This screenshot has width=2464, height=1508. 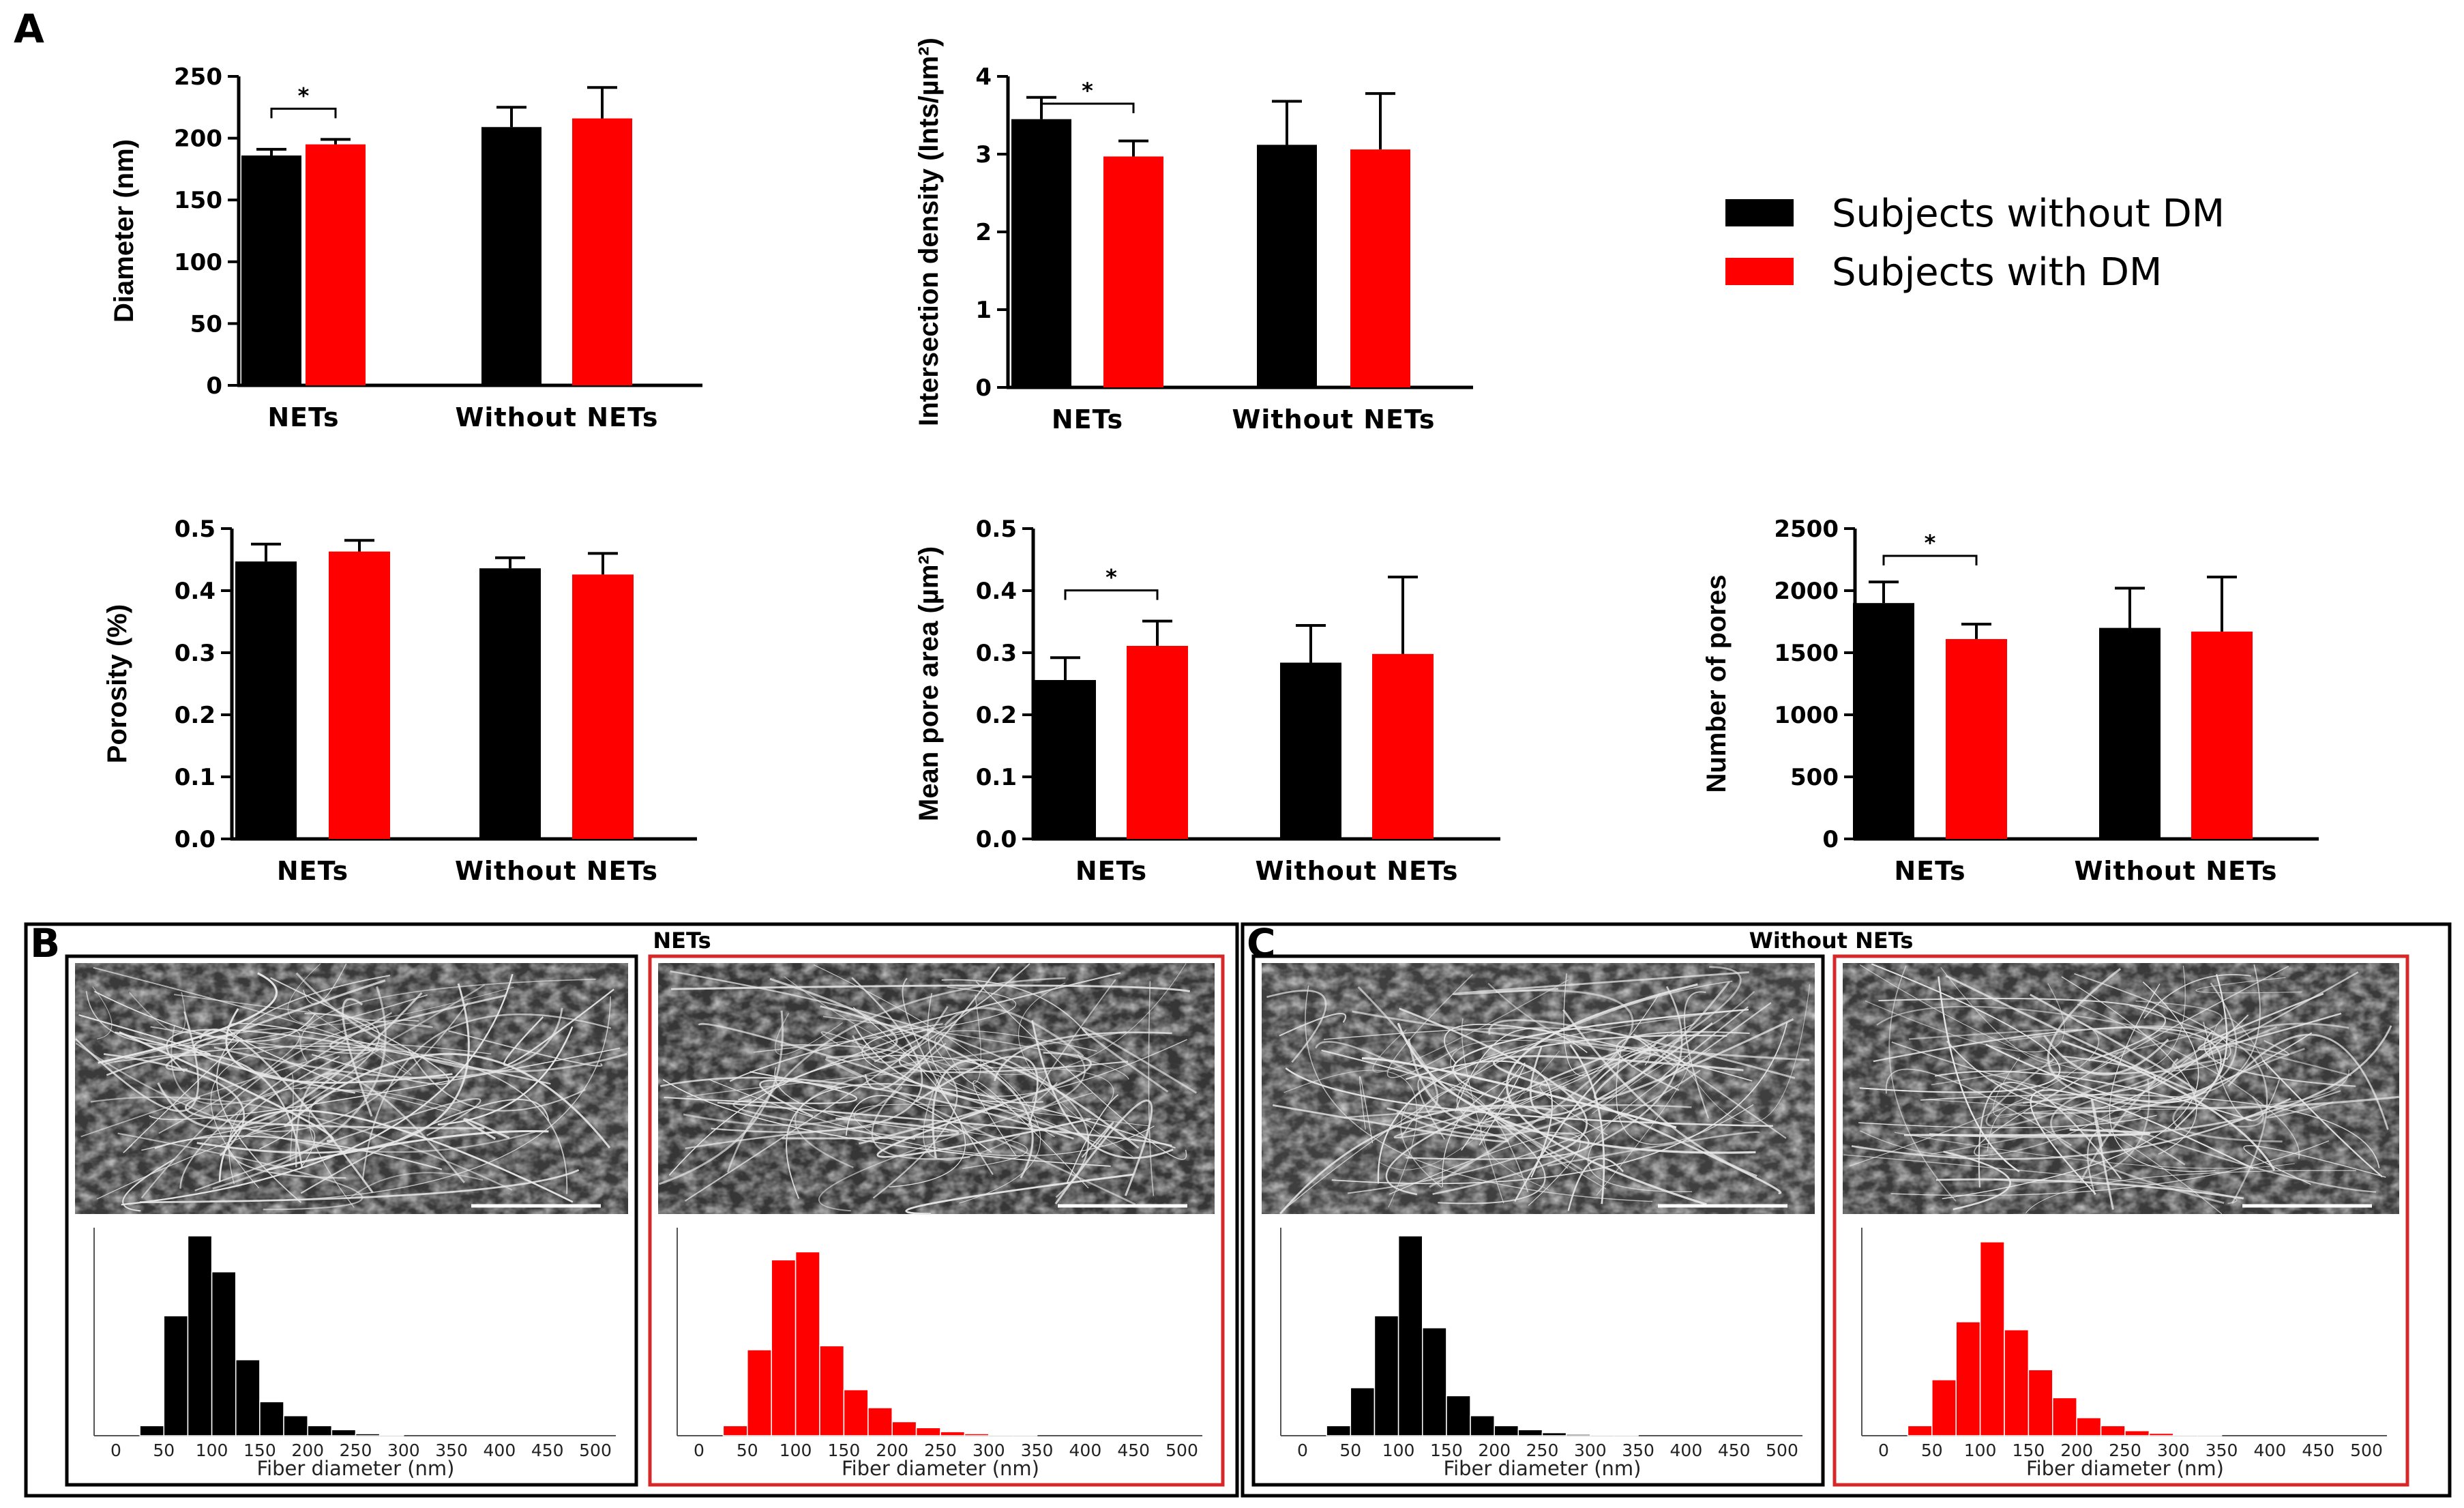 What do you see at coordinates (929, 683) in the screenshot?
I see `y-axis-label: Mean pore area (µm²)` at bounding box center [929, 683].